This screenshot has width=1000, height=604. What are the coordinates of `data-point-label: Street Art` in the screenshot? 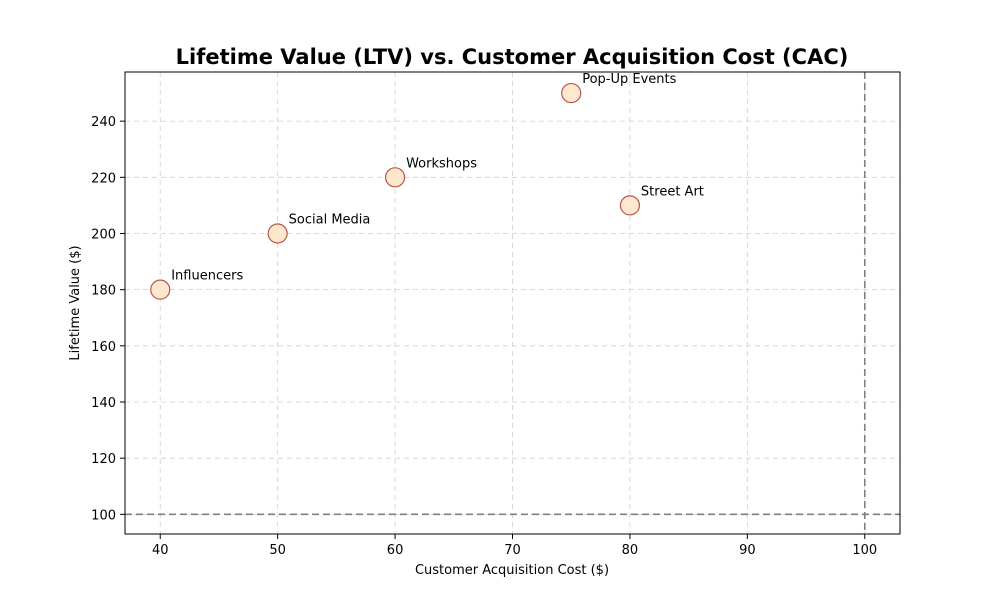 It's located at (672, 191).